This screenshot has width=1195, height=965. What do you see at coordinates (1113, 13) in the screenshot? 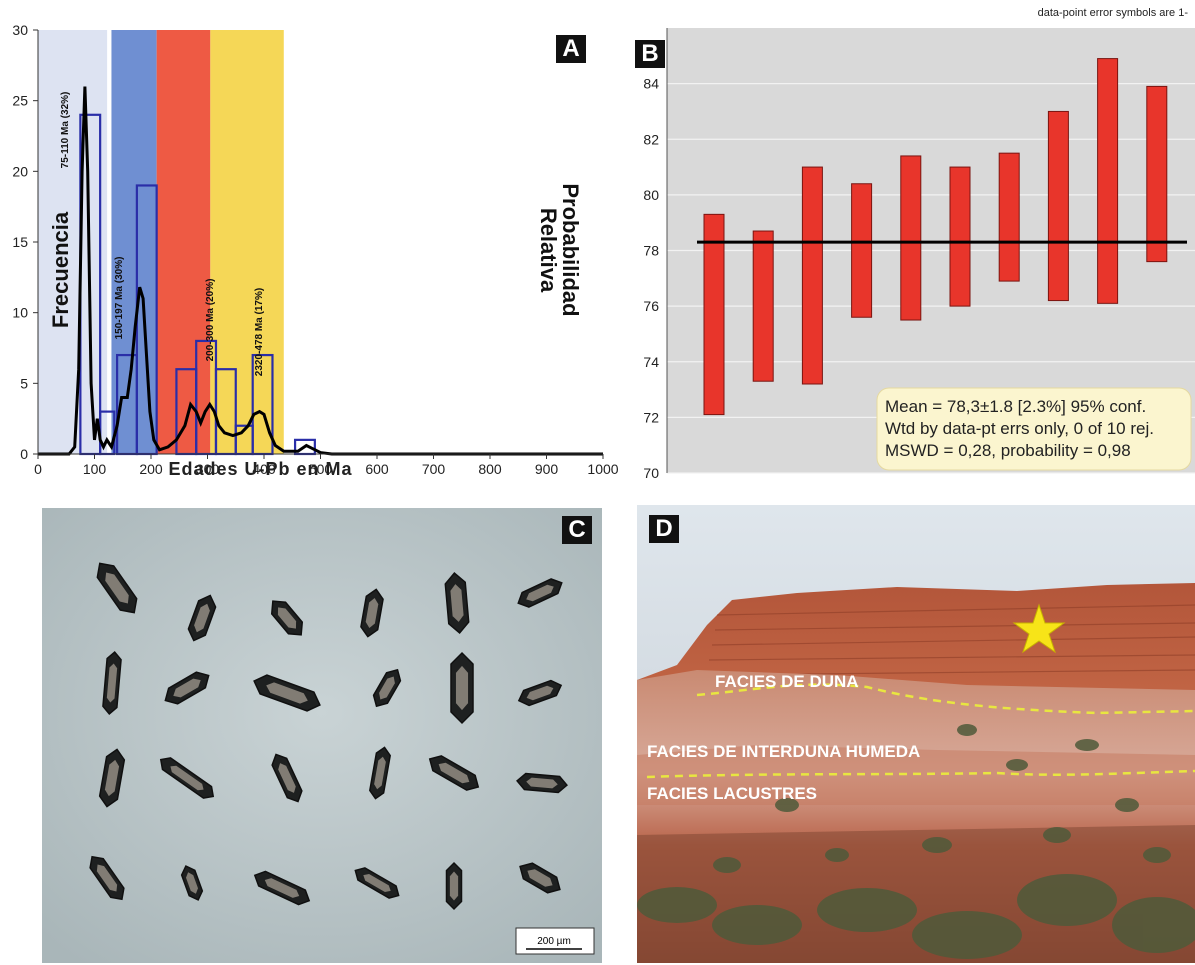
I see `error-symbol-note: data-point error symbols are 1-` at bounding box center [1113, 13].